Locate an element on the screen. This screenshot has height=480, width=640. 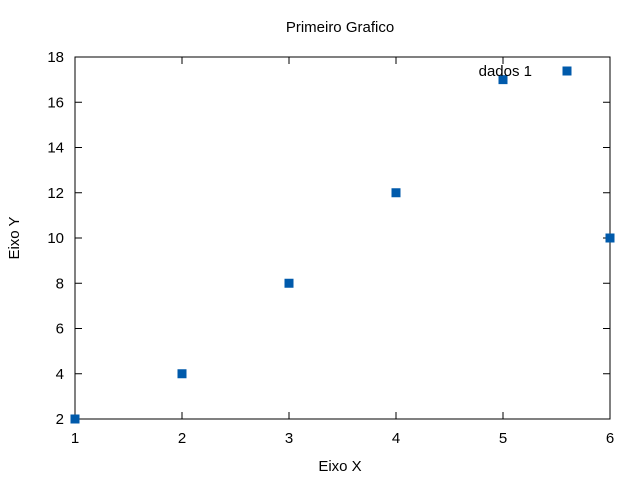
y-tick-label: 8 is located at coordinates (60, 283).